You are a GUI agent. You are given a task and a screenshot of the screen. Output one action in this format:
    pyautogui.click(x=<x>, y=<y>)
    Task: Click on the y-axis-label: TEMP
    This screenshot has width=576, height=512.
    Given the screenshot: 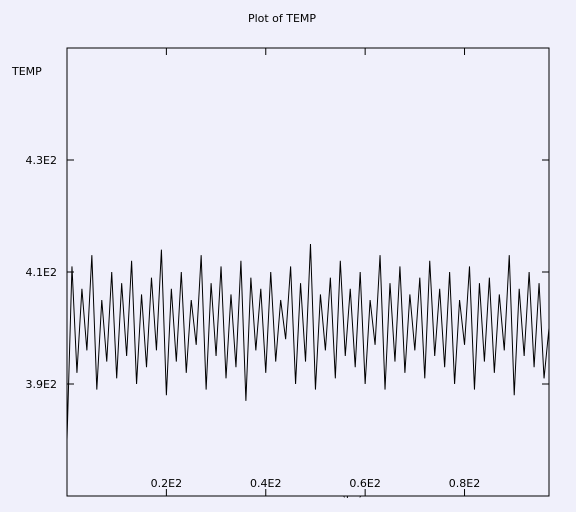 What is the action you would take?
    pyautogui.click(x=26, y=71)
    